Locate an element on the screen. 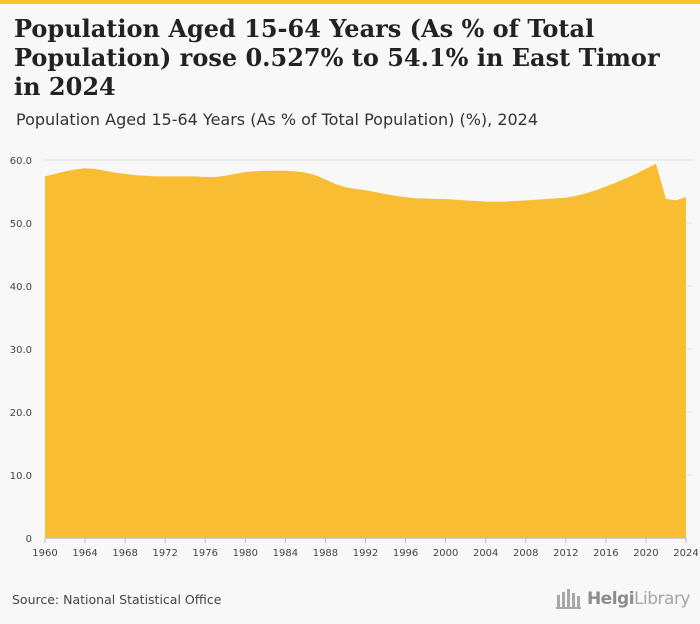 The image size is (700, 624). y-axis-ticks: 0 10.0 20.0 30.0 40.0 50.0 60.0 is located at coordinates (21, 350).